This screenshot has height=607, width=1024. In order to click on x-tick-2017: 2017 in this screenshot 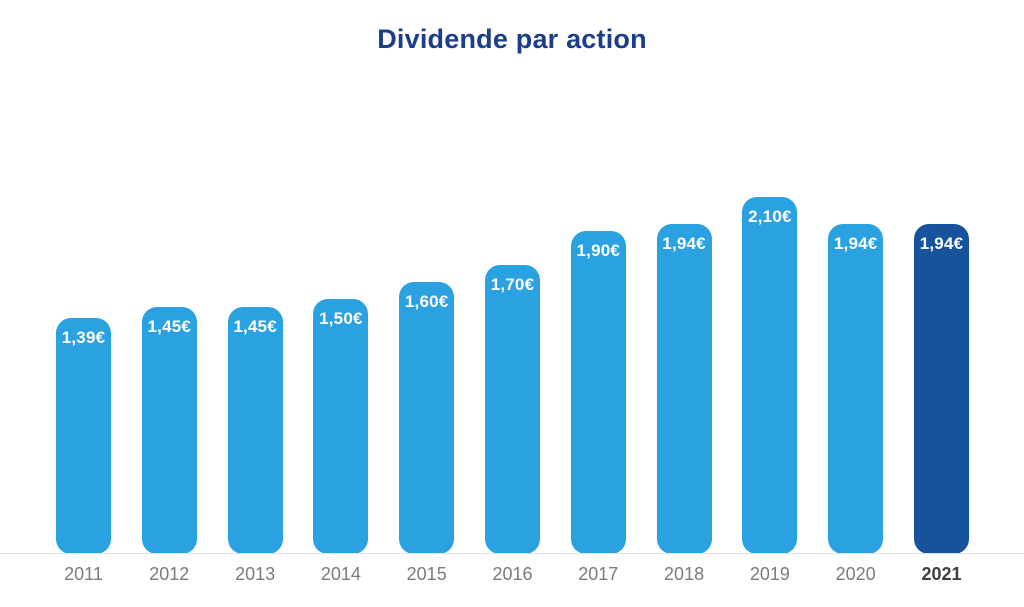, I will do `click(598, 574)`.